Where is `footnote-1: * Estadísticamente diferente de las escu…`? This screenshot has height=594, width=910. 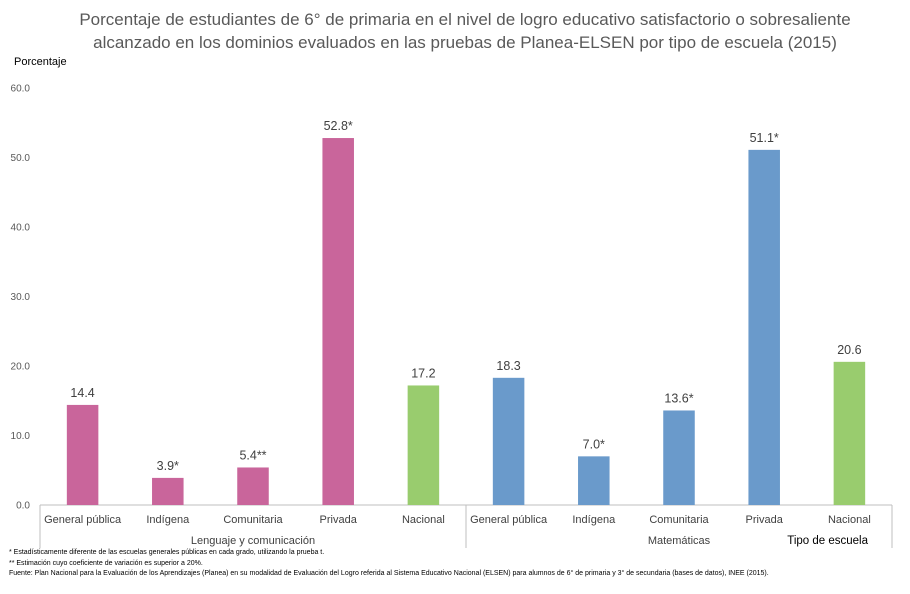
footnote-1: * Estadísticamente diferente de las escu… is located at coordinates (167, 552).